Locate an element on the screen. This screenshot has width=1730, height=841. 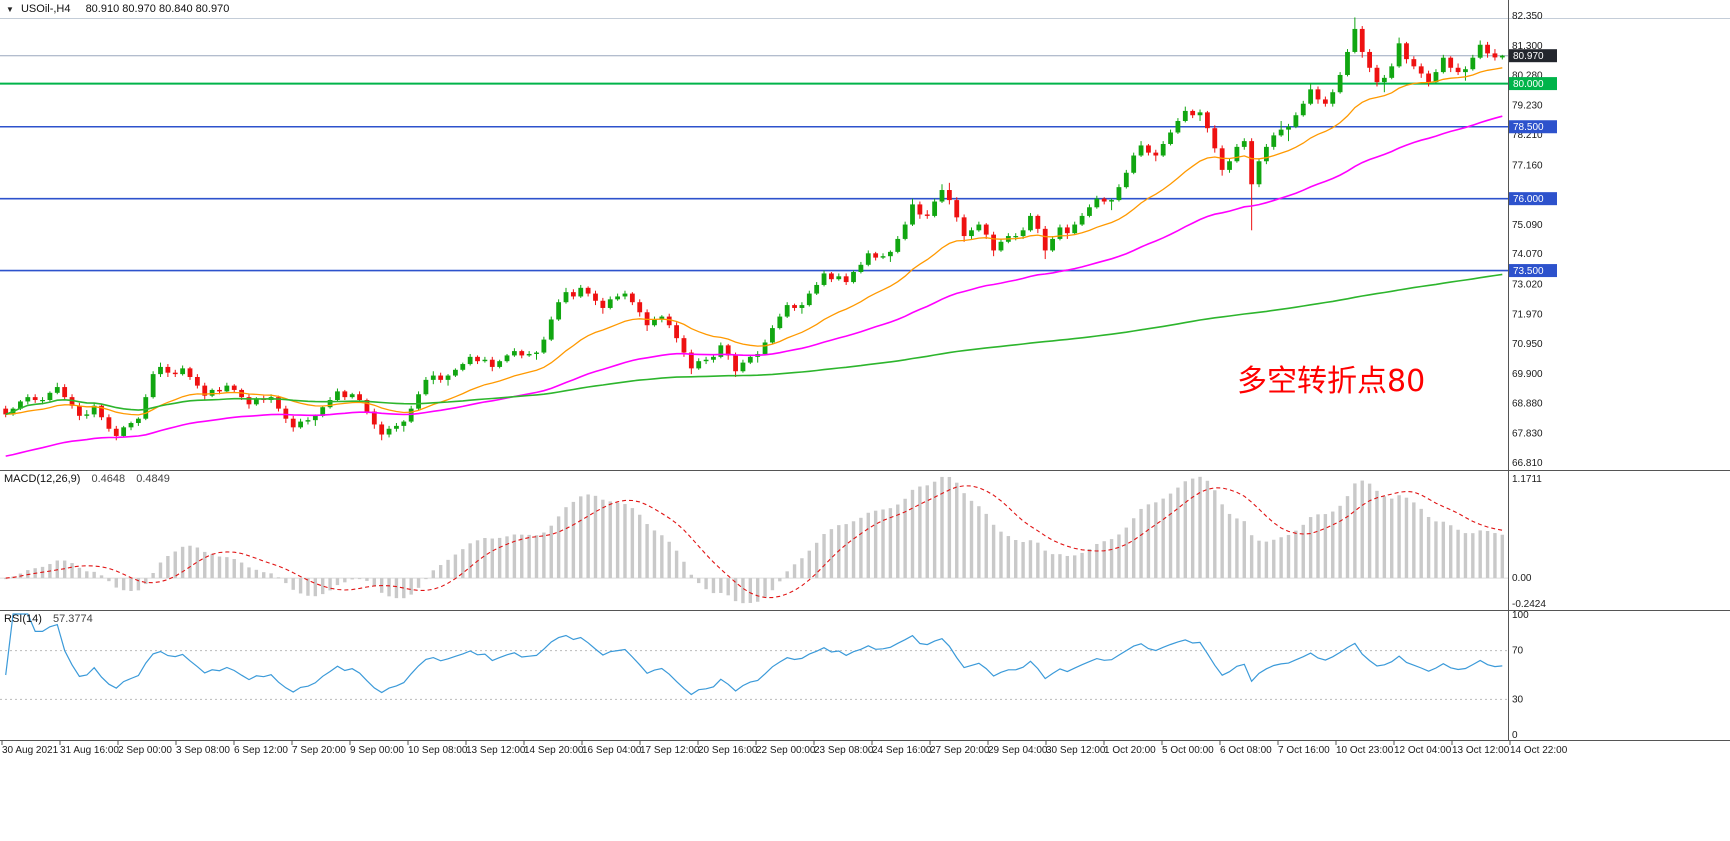
time-axis-label: 30 Aug 2021 is located at coordinates (30, 750).